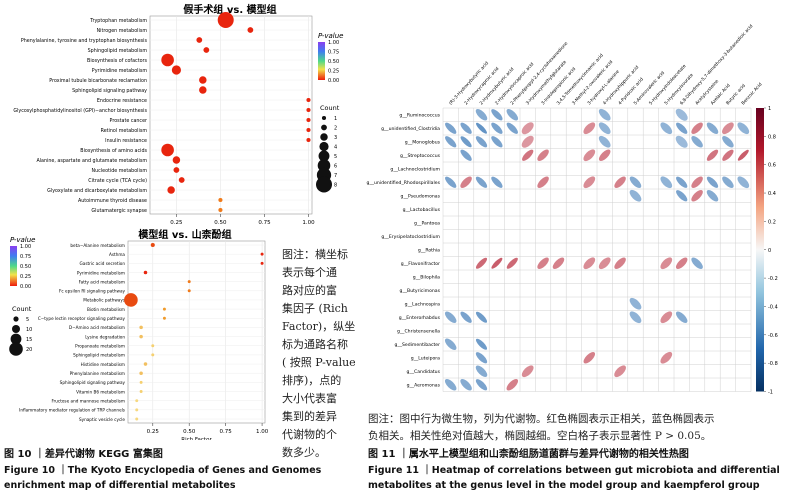  Describe the element at coordinates (82, 318) in the screenshot. I see `y-category-label: C−type lectin receptor signaling pathway` at that location.